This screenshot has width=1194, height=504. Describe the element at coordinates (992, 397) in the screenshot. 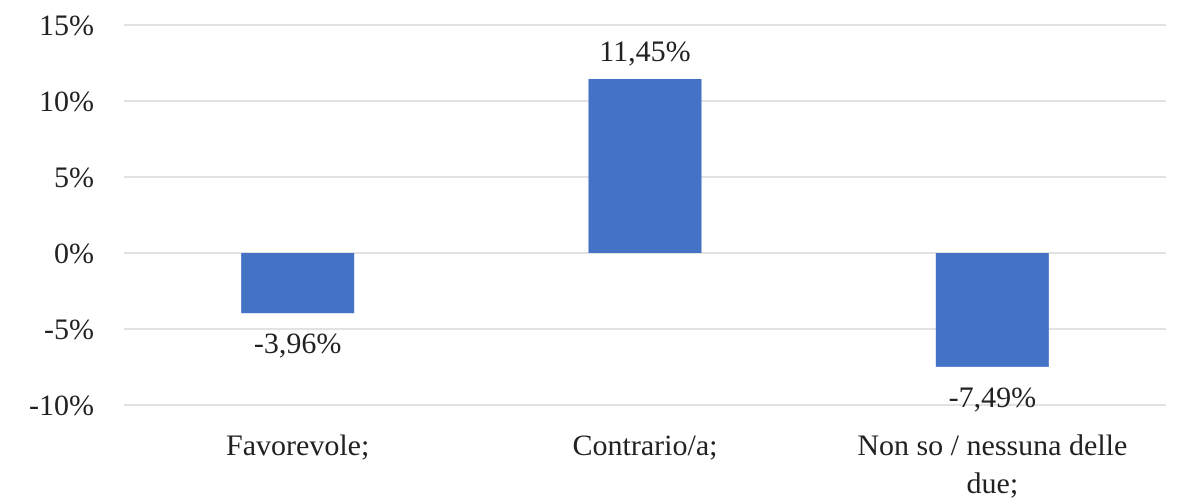

I see `data-label: -7,49%` at that location.